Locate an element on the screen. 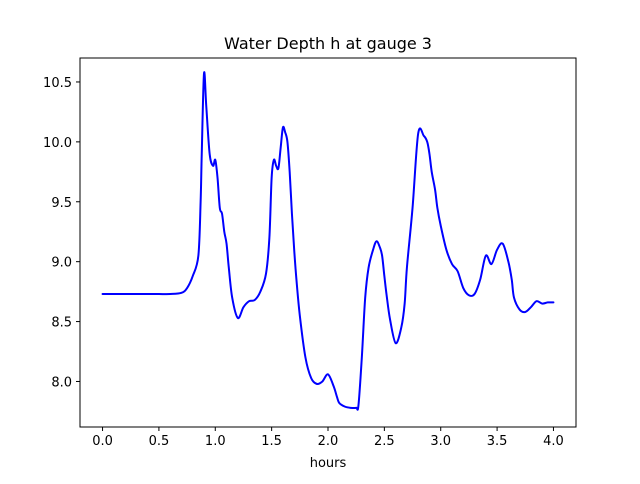 The image size is (640, 484). y-tick-label: 9.0 is located at coordinates (61, 263).